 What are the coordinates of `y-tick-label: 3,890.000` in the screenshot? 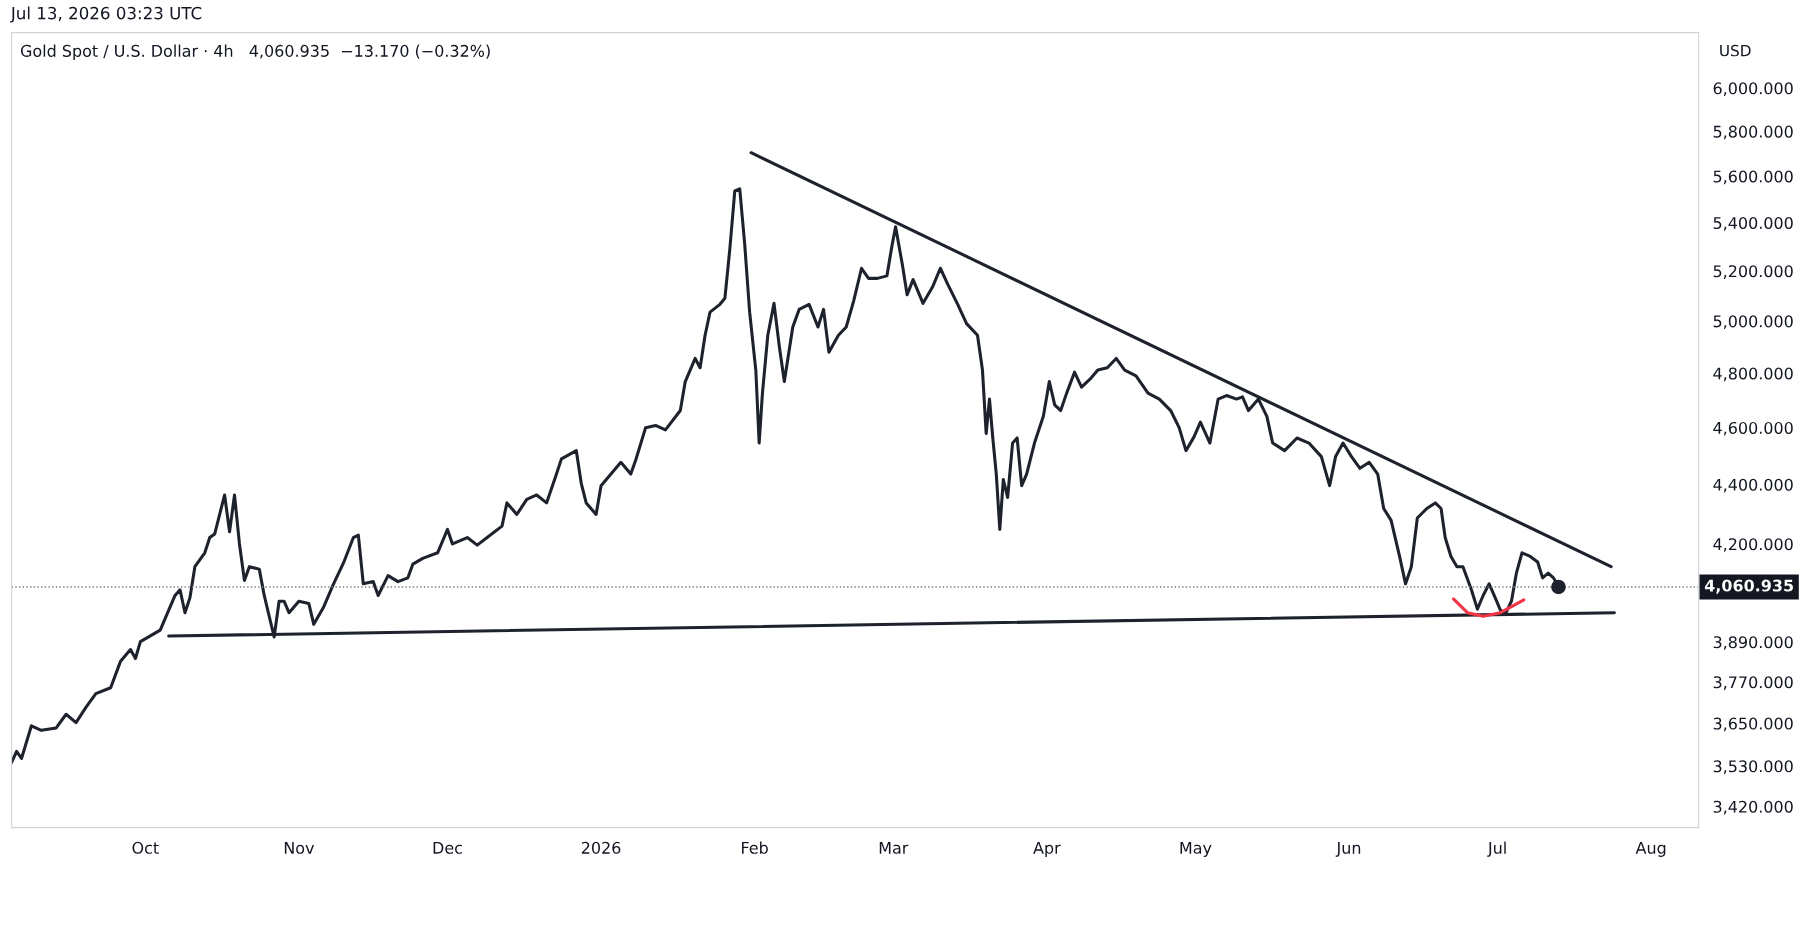 It's located at (1753, 643).